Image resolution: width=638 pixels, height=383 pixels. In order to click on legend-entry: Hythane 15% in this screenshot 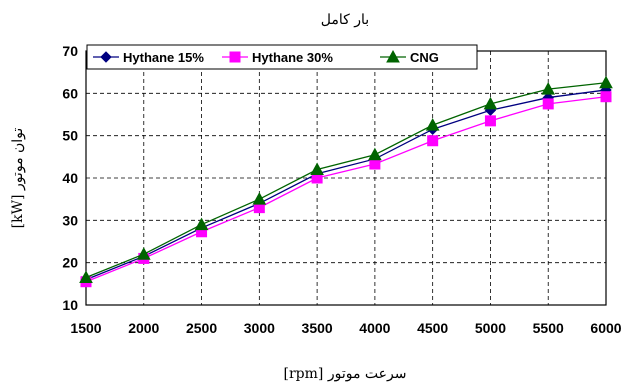, I will do `click(148, 57)`.